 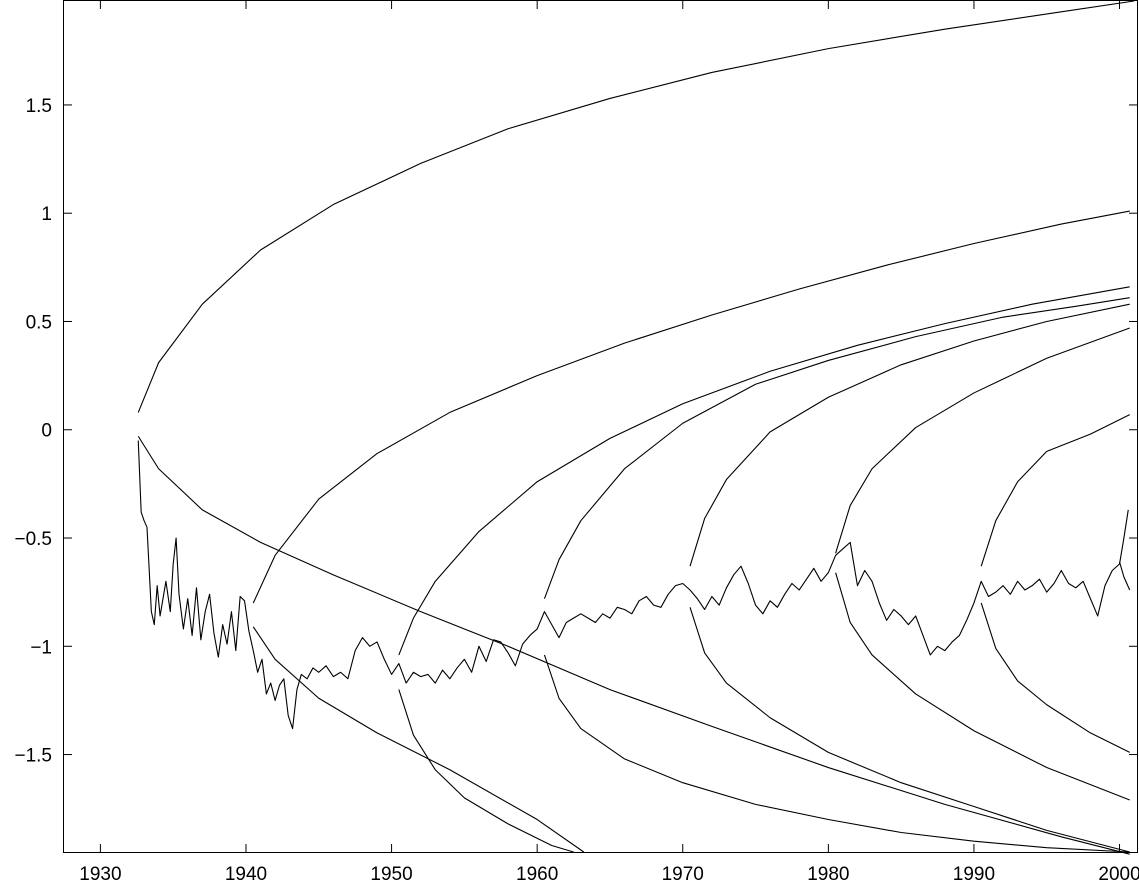 I want to click on y-tick-label: 0, so click(x=46, y=431).